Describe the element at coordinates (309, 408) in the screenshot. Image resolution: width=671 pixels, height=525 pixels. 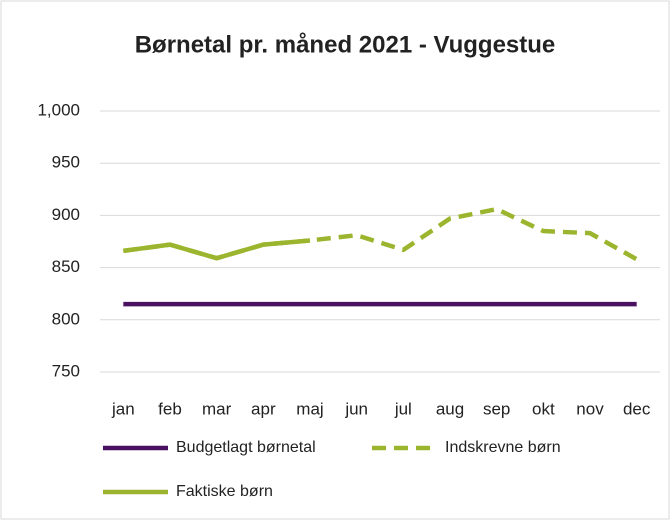
I see `x-tick-label: maj` at that location.